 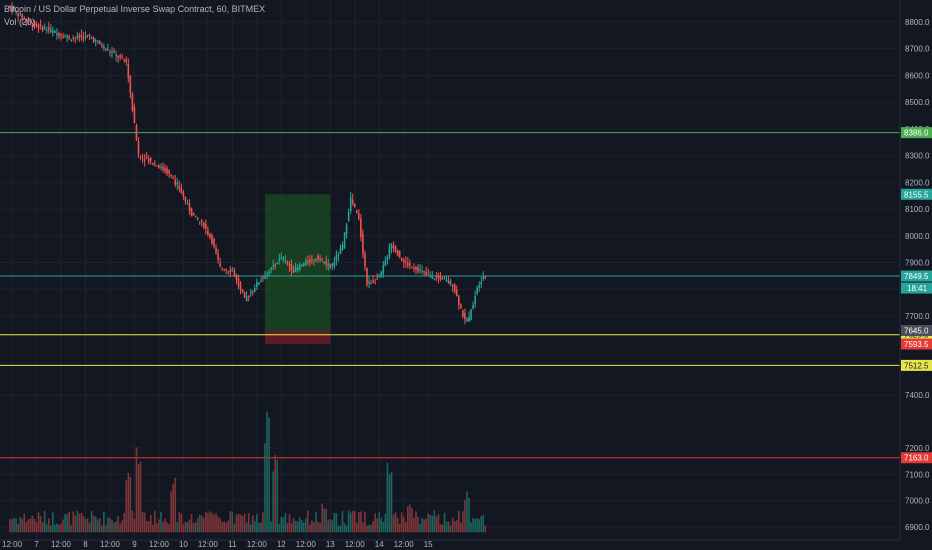 I want to click on time-tick-label: 12:00, so click(x=257, y=544).